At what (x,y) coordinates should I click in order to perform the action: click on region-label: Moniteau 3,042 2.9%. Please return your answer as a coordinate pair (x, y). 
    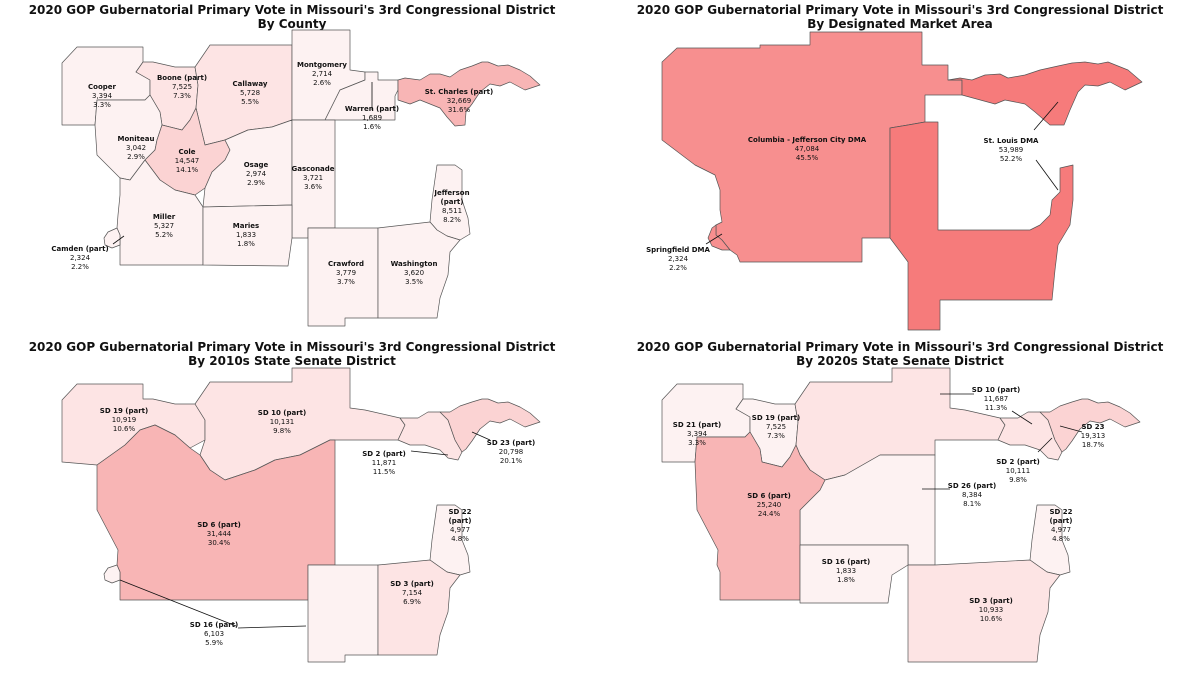
    Looking at the image, I should click on (136, 148).